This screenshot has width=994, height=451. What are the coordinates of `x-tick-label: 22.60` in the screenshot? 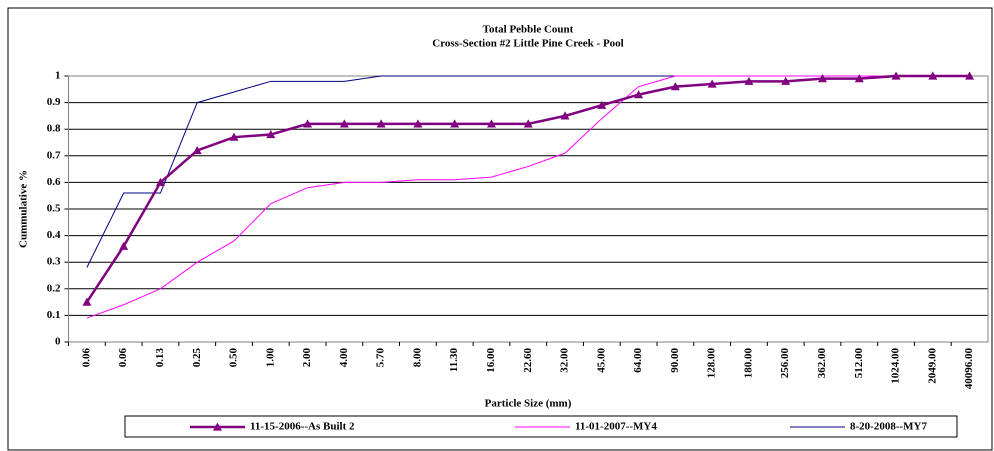 It's located at (528, 360).